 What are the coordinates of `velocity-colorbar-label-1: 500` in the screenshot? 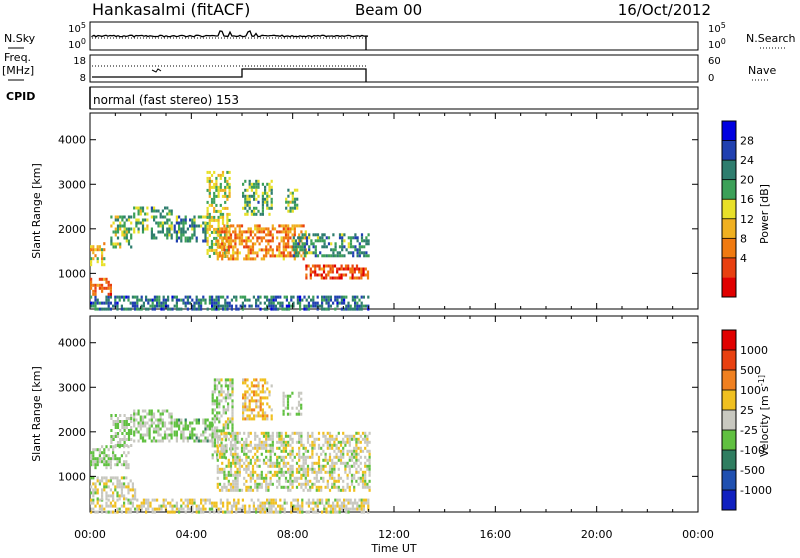 It's located at (750, 370).